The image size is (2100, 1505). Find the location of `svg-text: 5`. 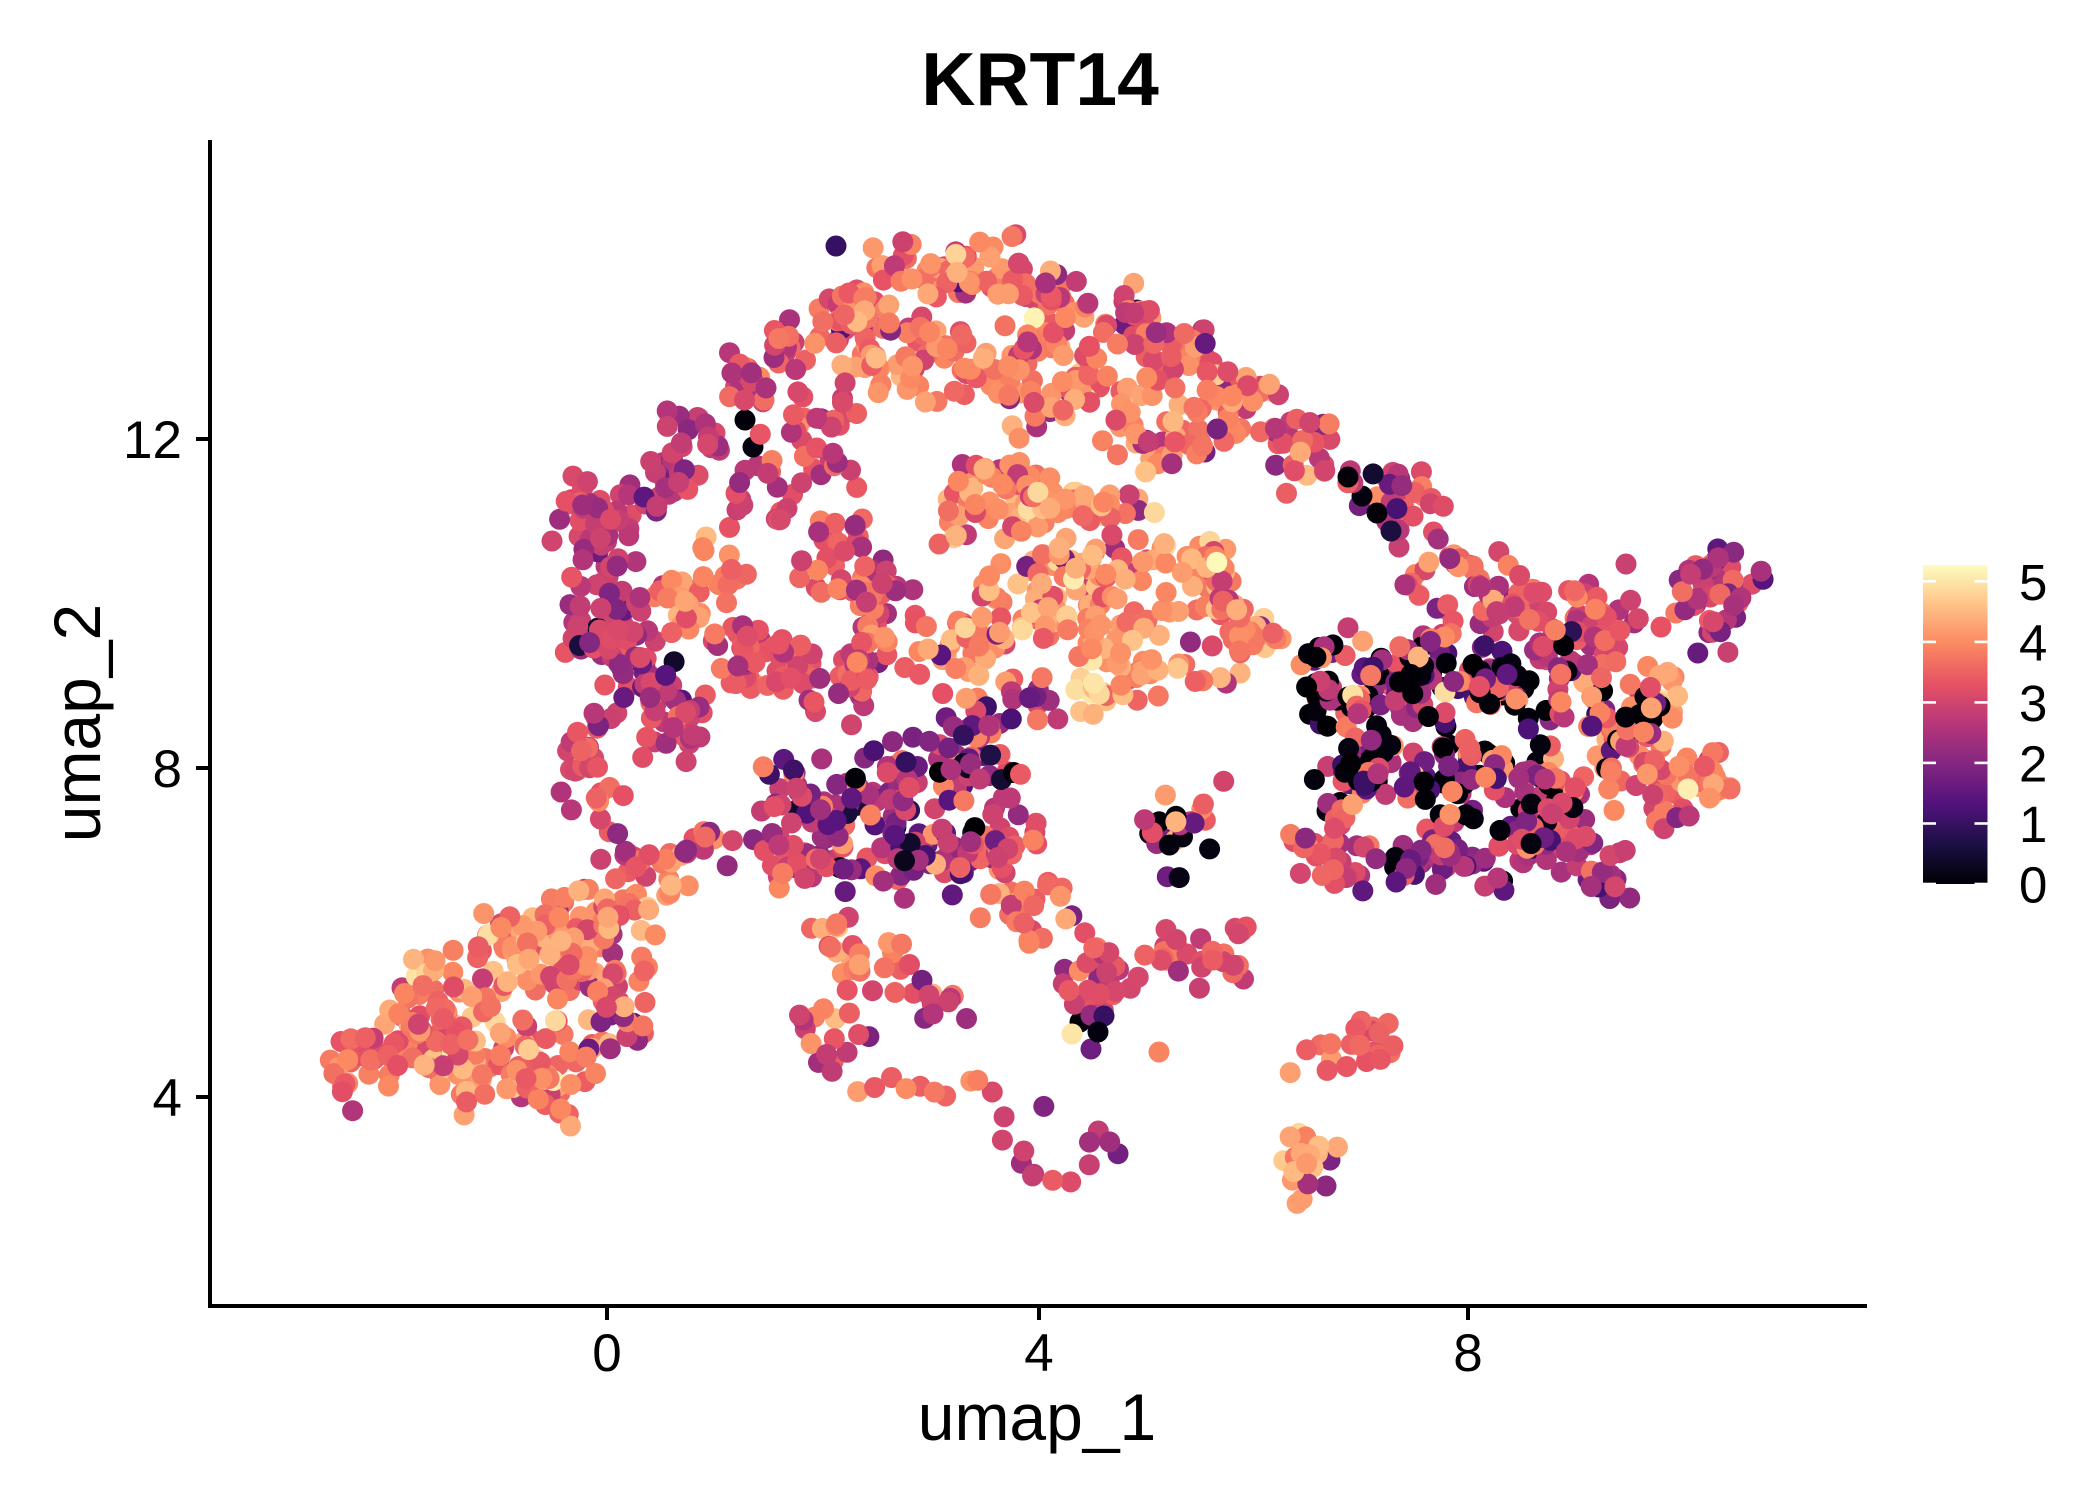

svg-text: 5 is located at coordinates (2033, 582).